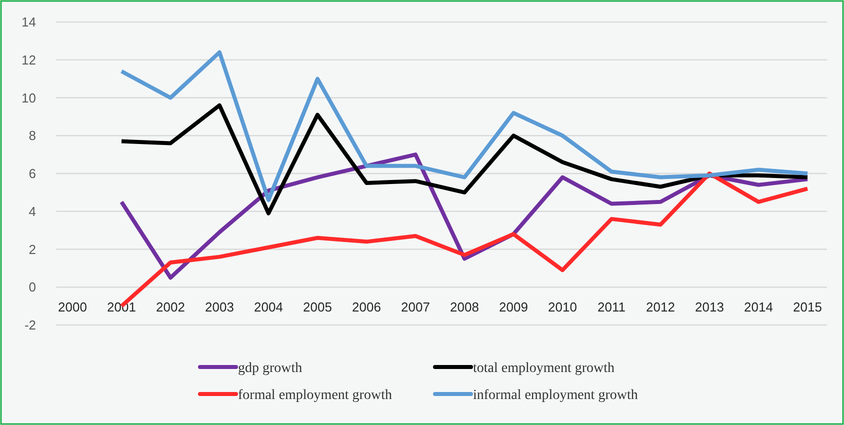  What do you see at coordinates (268, 307) in the screenshot?
I see `x-tick-label: 2004` at bounding box center [268, 307].